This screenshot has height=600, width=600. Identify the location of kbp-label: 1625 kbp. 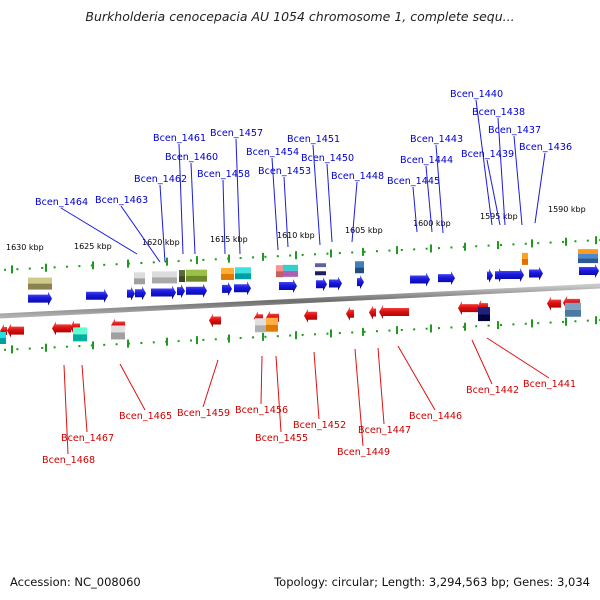
(93, 246).